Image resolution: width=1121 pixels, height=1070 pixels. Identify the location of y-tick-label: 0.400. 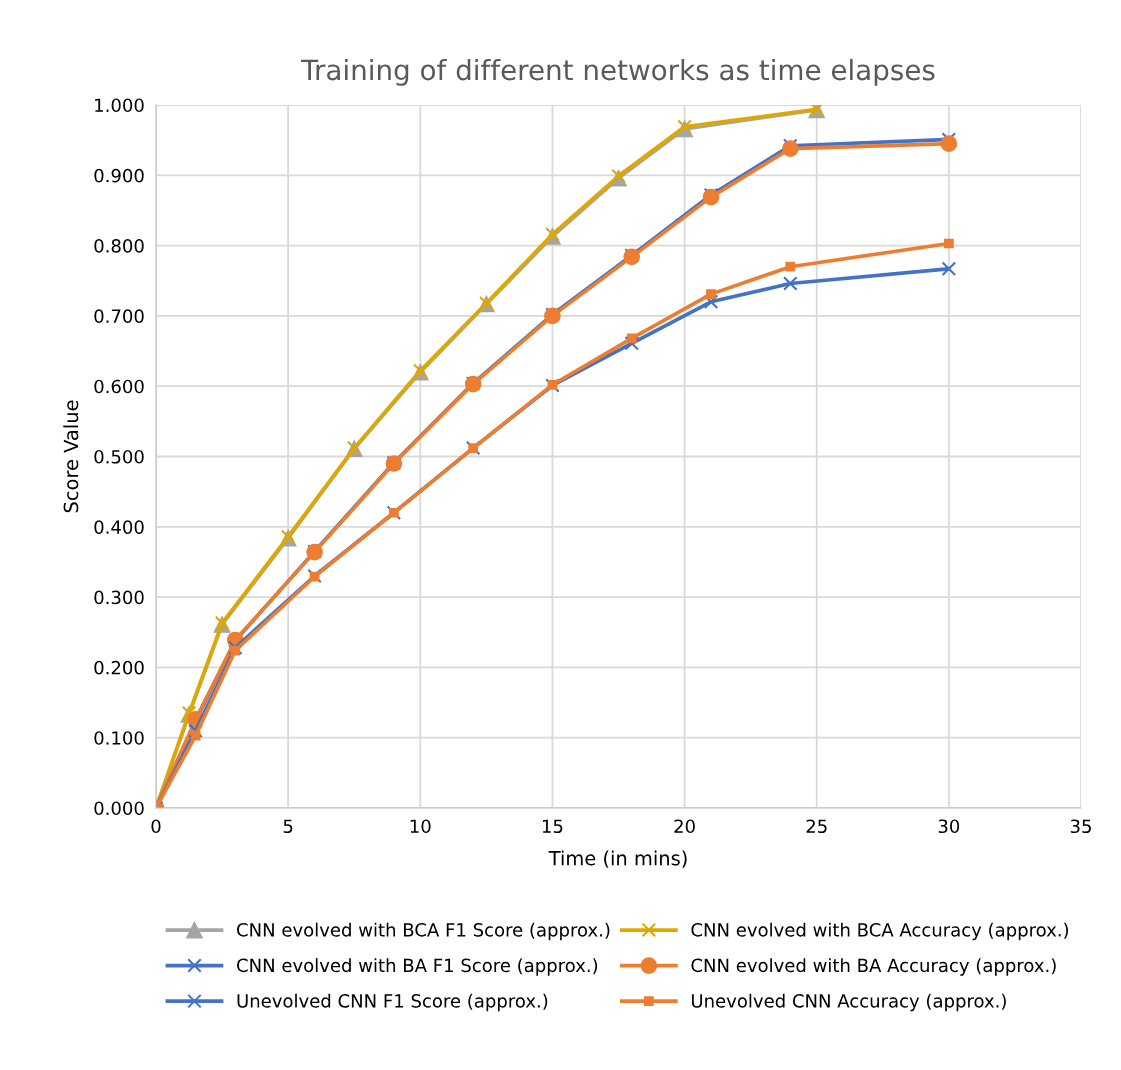
(119, 527).